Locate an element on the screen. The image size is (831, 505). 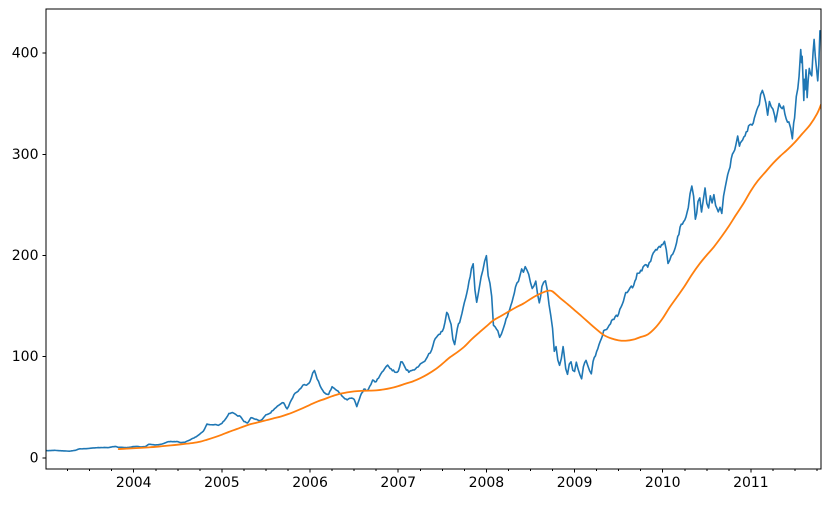
y-tick-label: 300 is located at coordinates (25, 155).